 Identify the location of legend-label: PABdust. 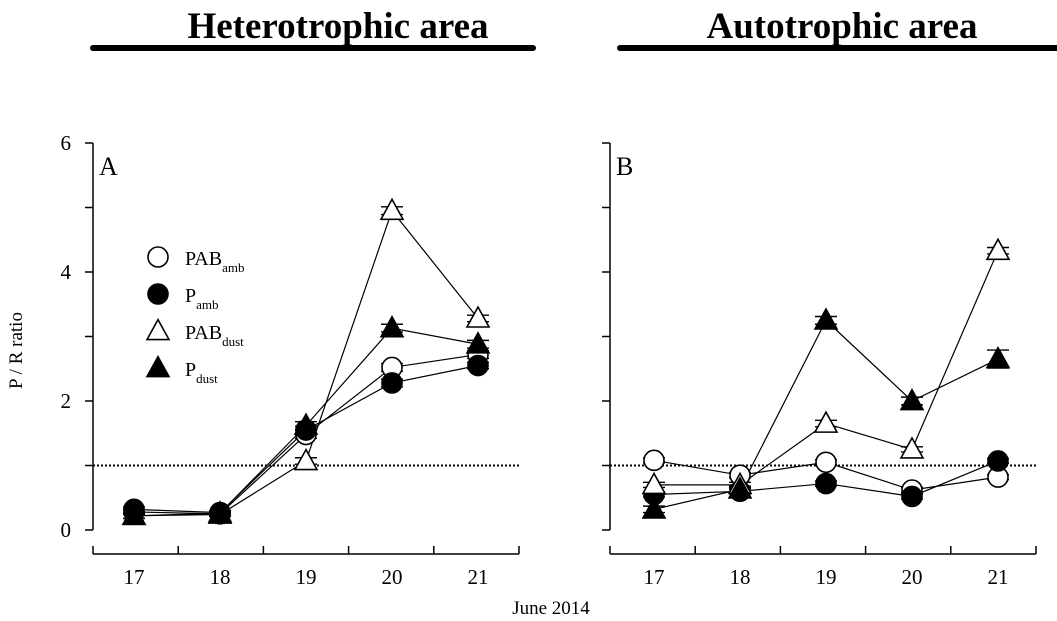
(214, 335).